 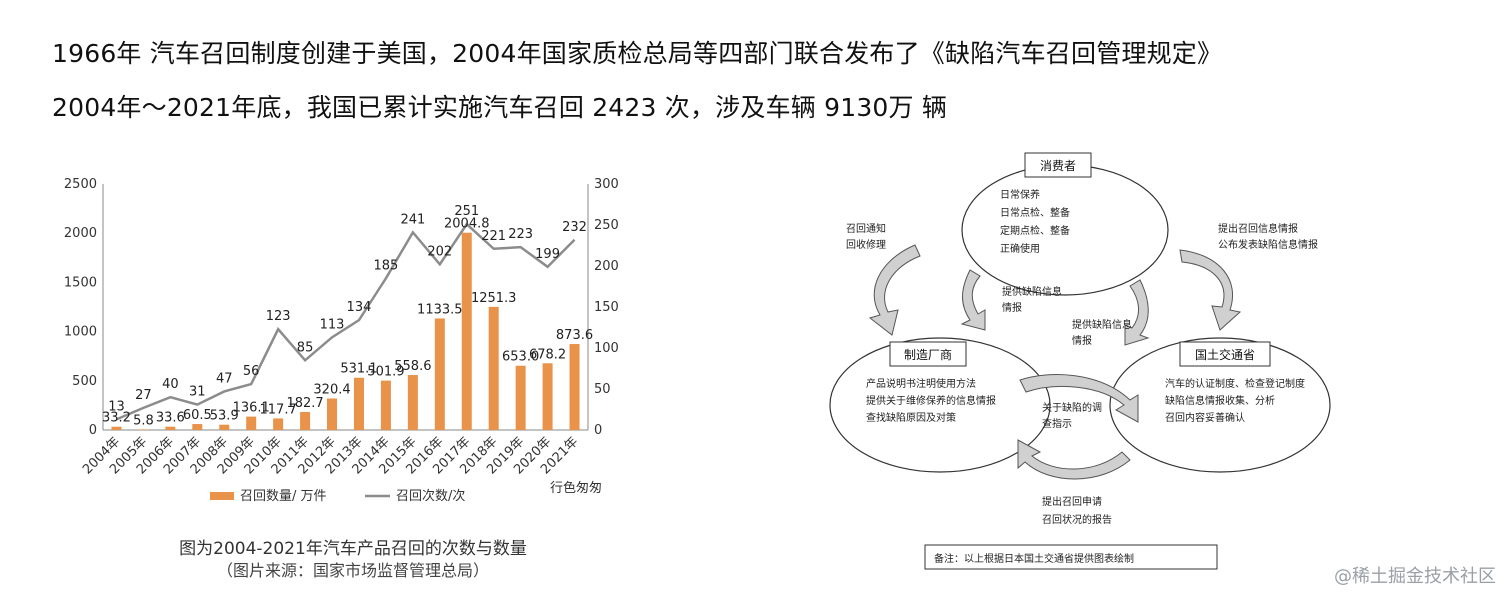 What do you see at coordinates (493, 236) in the screenshot?
I see `line-data-label: 221` at bounding box center [493, 236].